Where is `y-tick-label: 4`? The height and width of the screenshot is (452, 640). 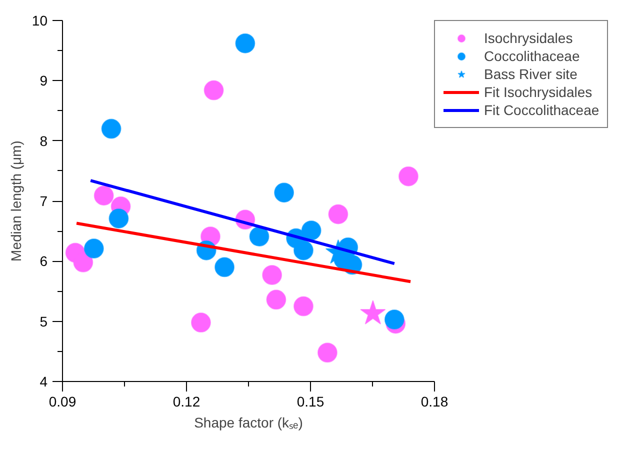
y-tick-label: 4 is located at coordinates (44, 382).